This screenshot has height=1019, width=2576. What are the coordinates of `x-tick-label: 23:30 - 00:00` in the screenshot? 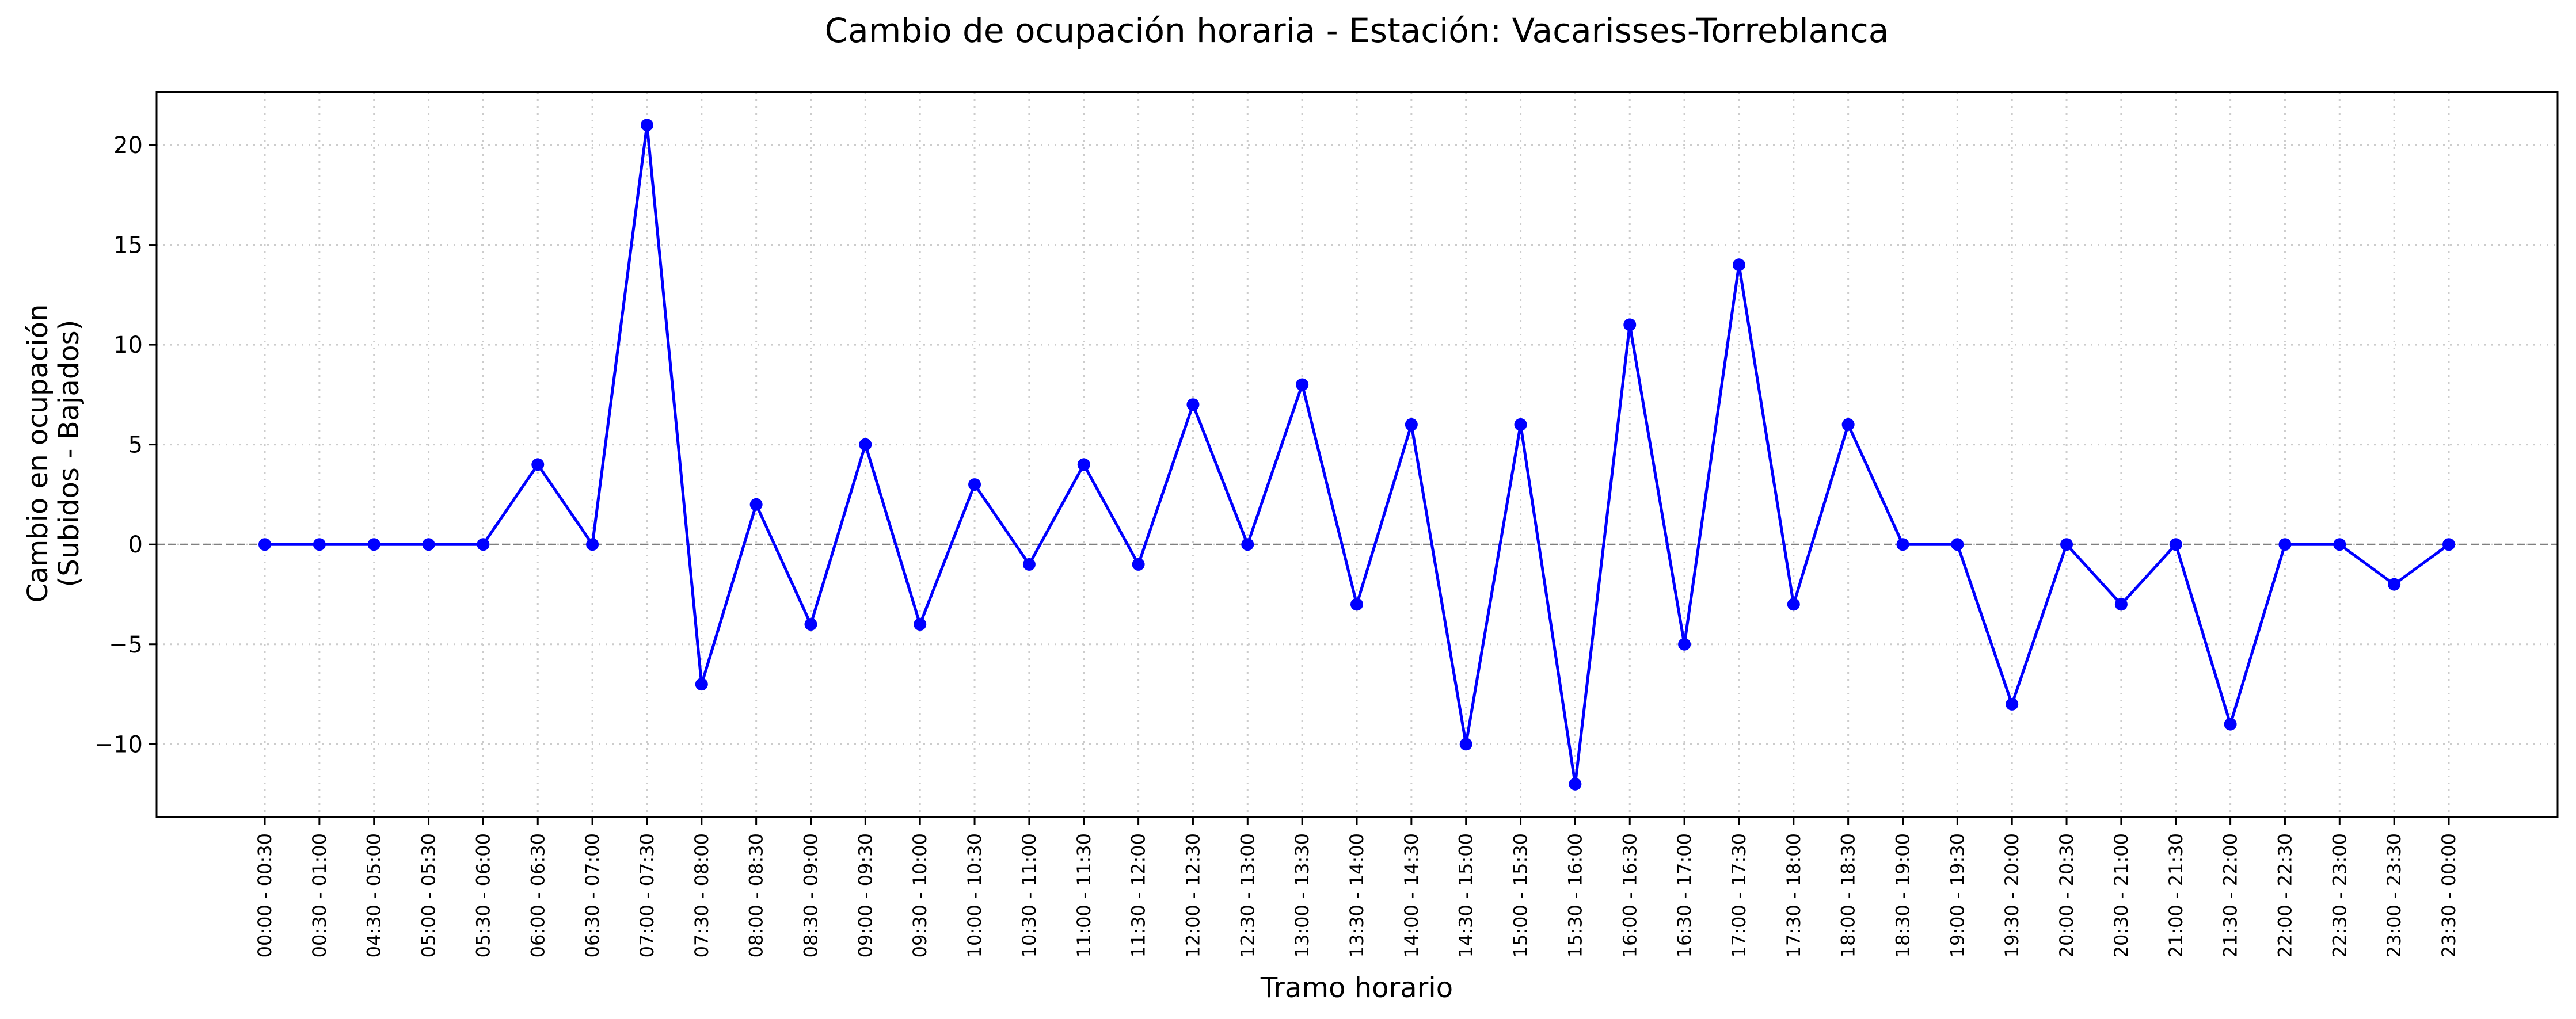 It's located at (2449, 895).